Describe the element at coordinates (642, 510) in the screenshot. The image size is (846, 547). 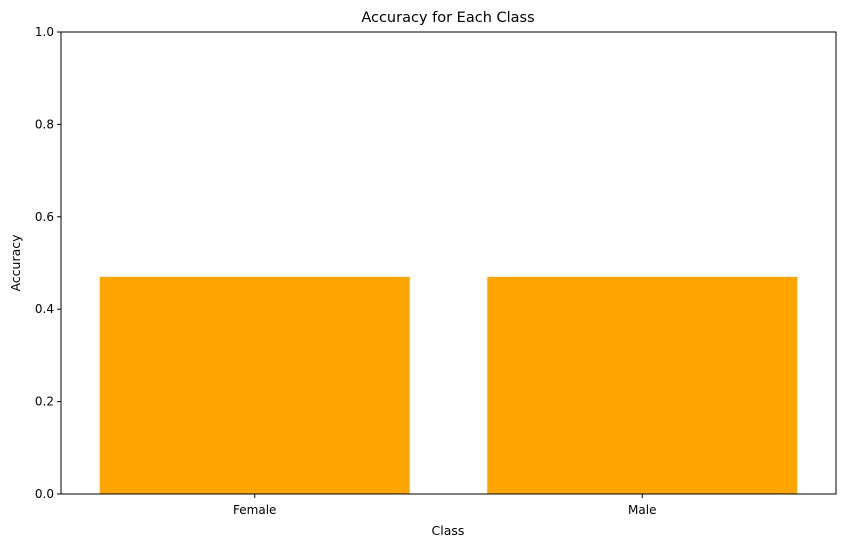
I see `x-tick-label: Male` at that location.